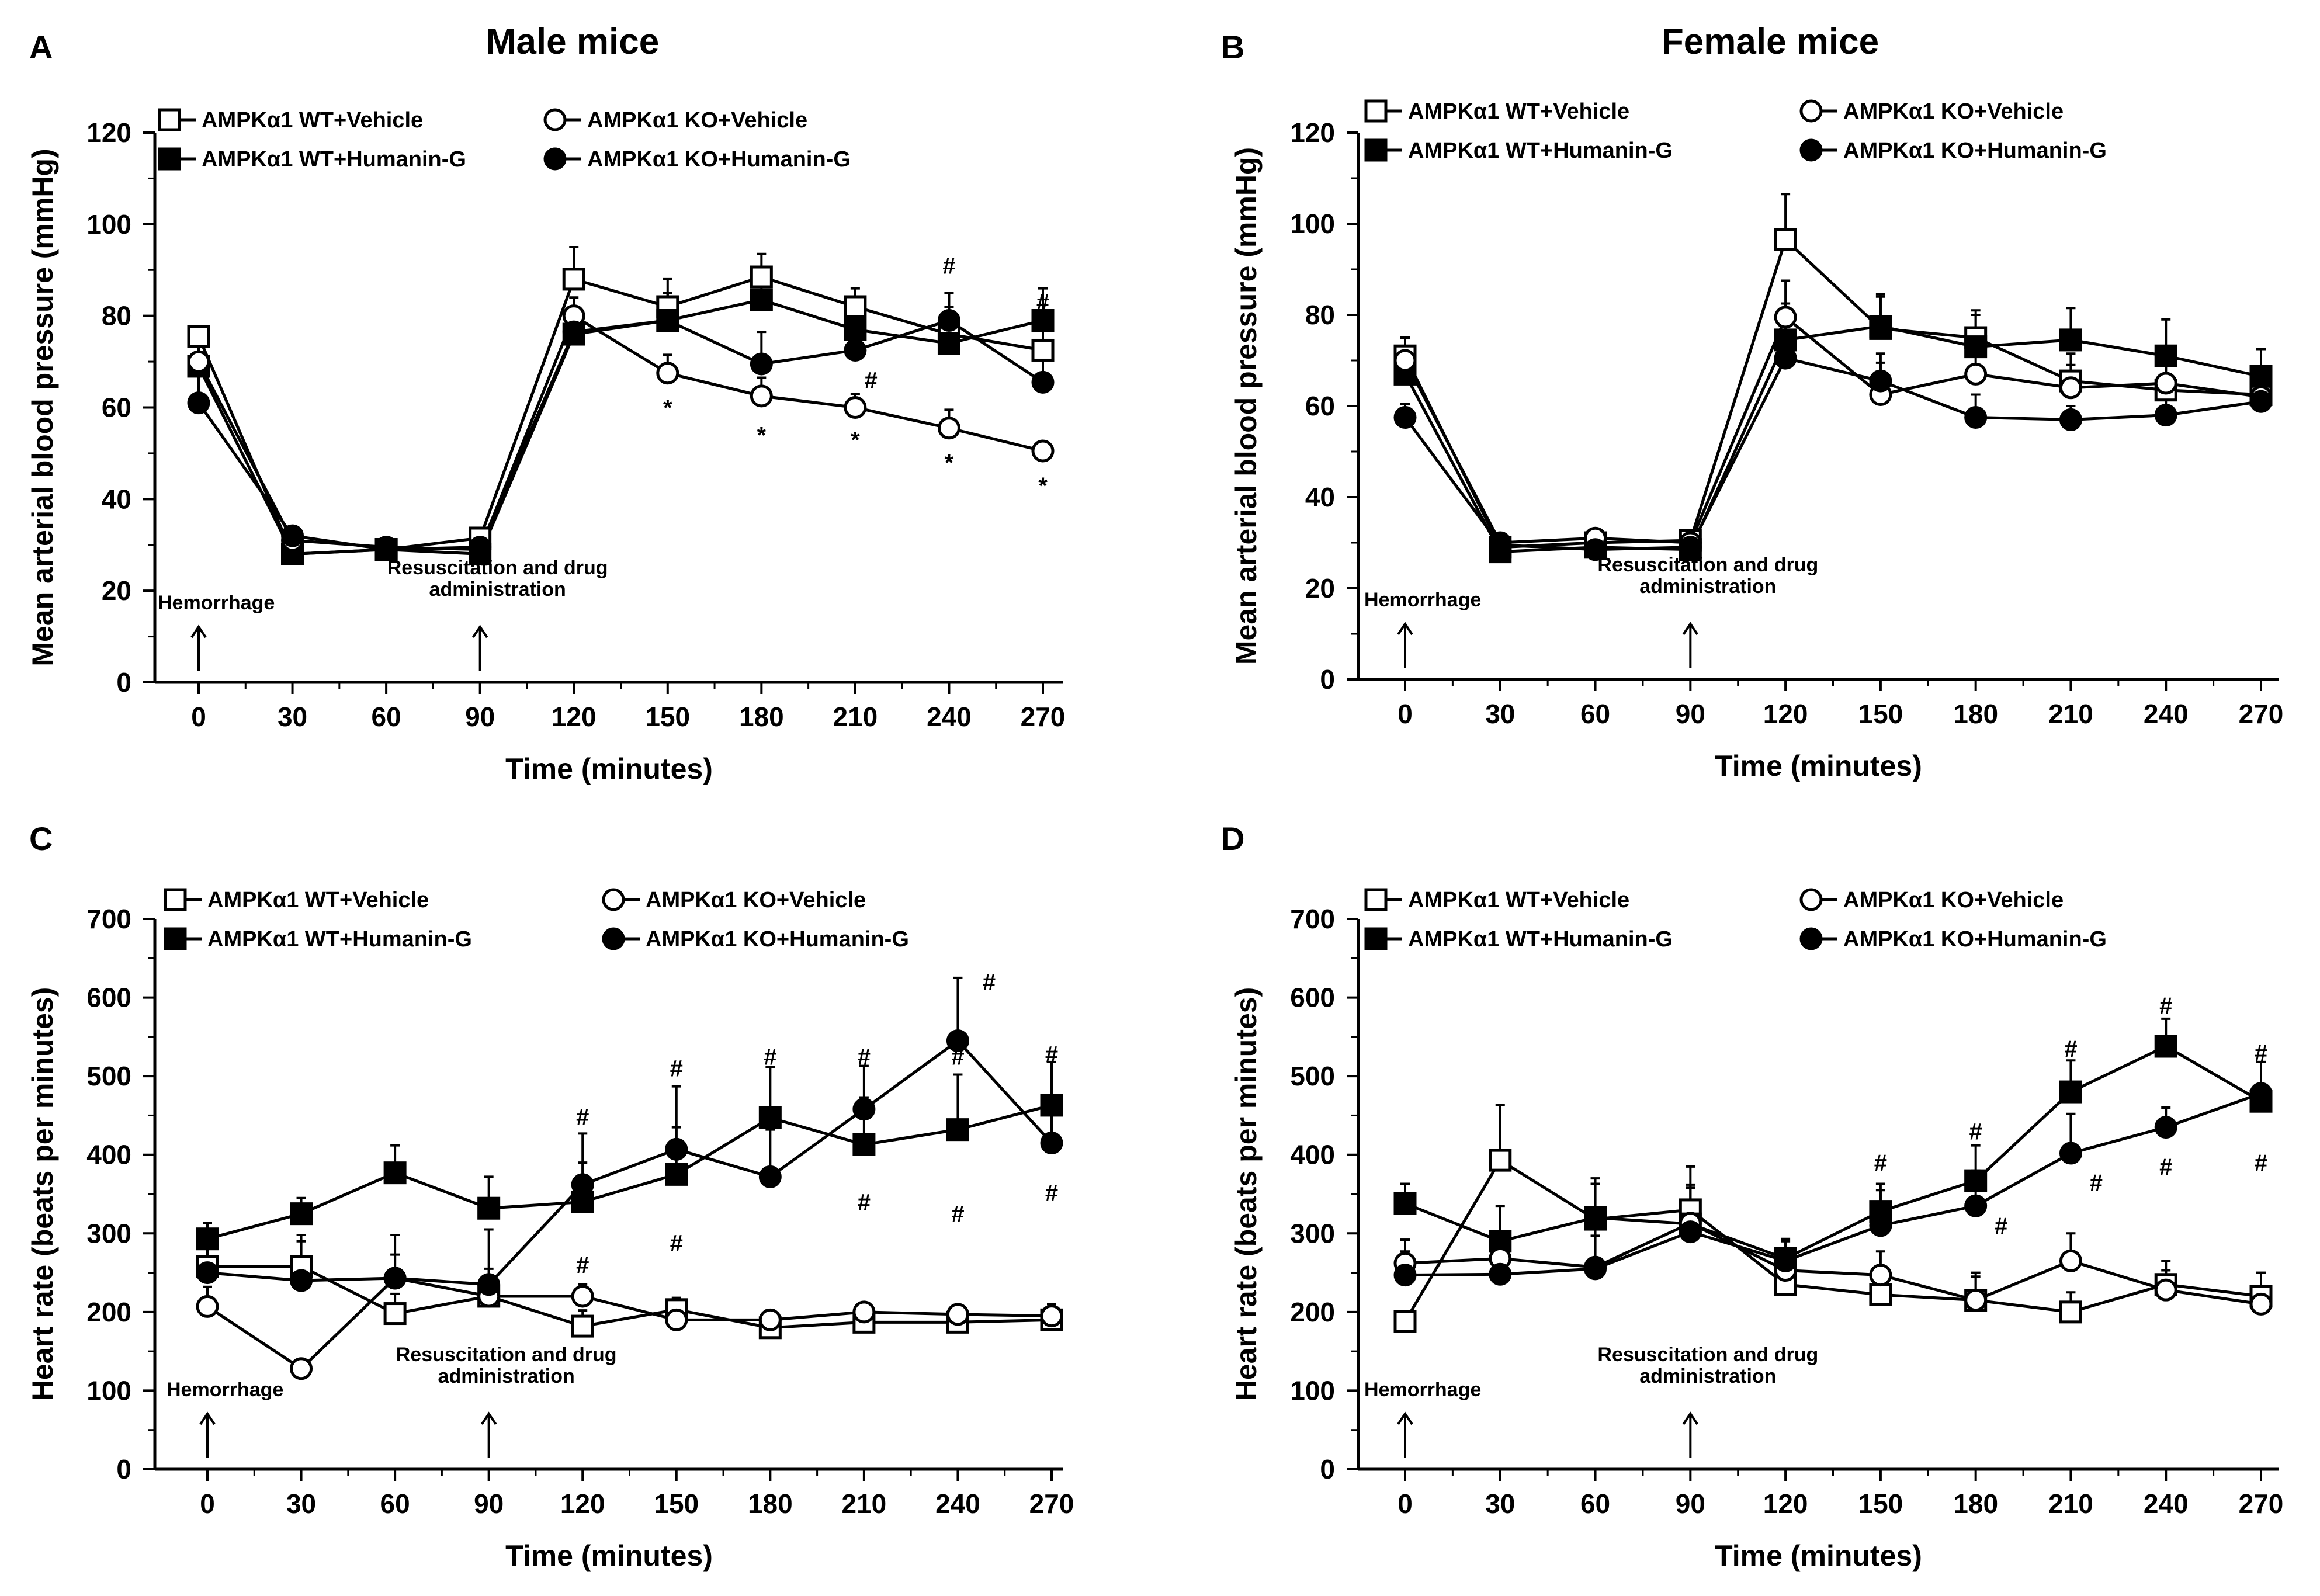  Describe the element at coordinates (1376, 111) in the screenshot. I see `legend-marker` at that location.